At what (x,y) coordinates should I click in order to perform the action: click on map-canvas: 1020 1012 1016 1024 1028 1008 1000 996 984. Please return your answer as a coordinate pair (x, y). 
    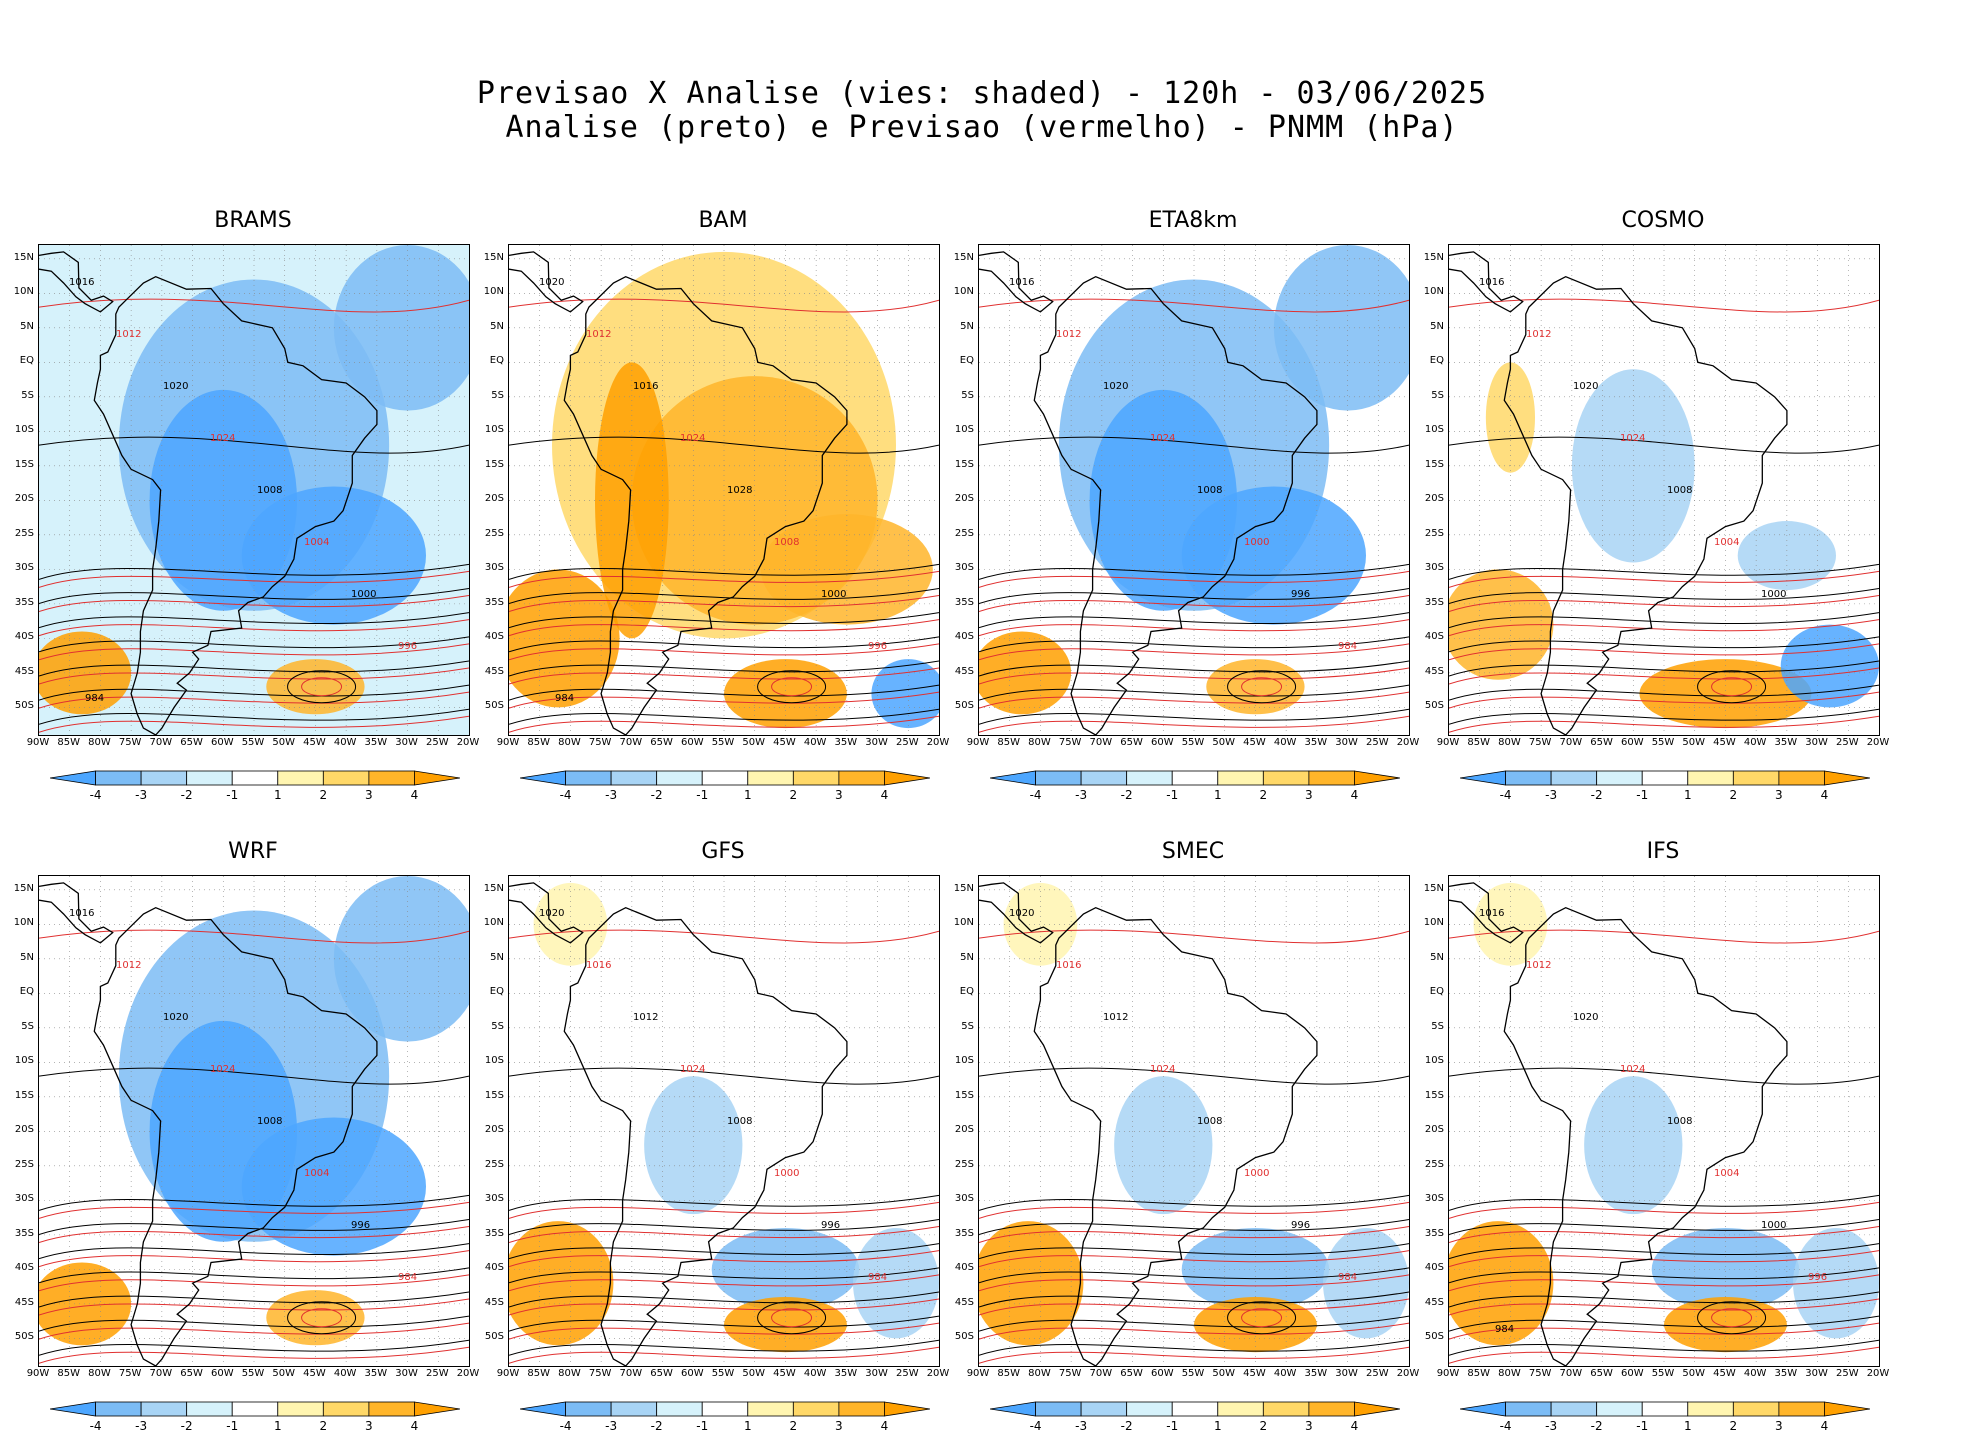
    Looking at the image, I should click on (724, 490).